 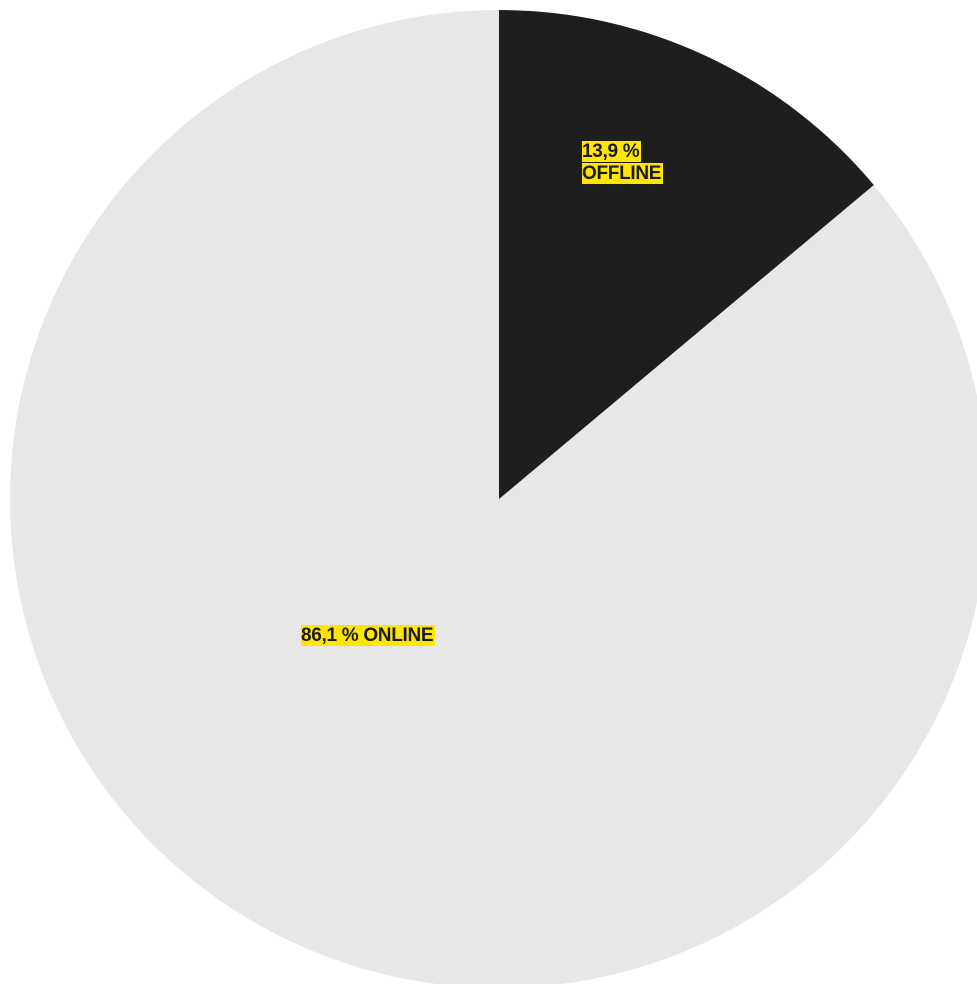 What do you see at coordinates (612, 151) in the screenshot?
I see `offline-percent-label: 13,9 %` at bounding box center [612, 151].